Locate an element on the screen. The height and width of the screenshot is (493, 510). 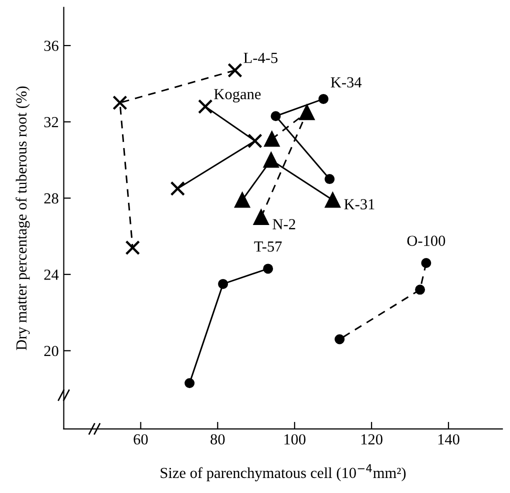
y-tick-label: 20 is located at coordinates (51, 351).